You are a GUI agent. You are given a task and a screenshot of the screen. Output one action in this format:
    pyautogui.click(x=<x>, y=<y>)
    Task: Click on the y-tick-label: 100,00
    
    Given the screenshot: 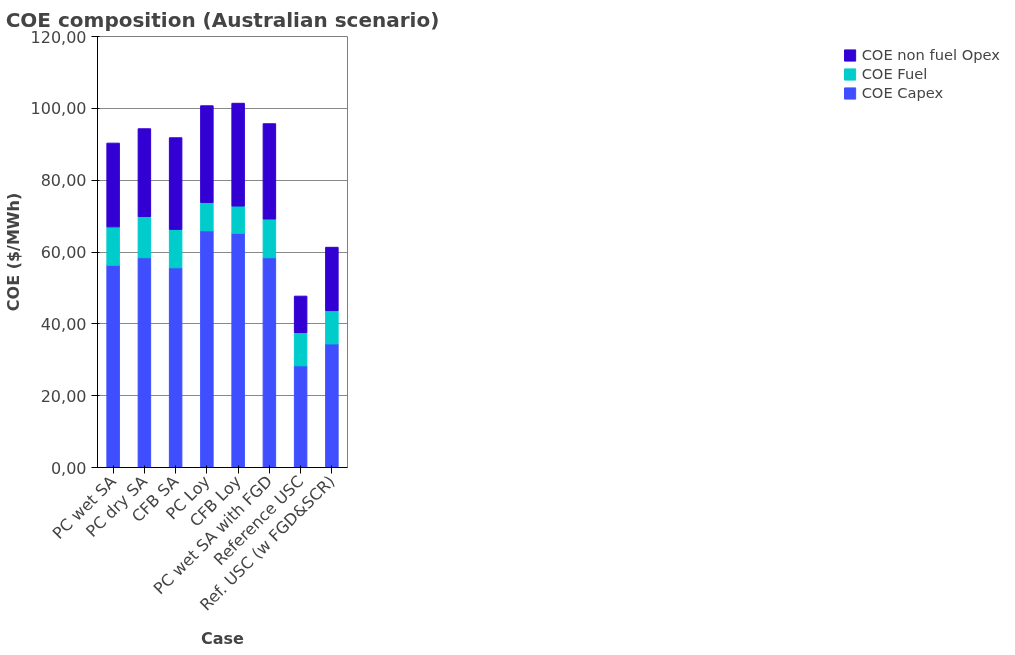 What is the action you would take?
    pyautogui.click(x=58, y=109)
    